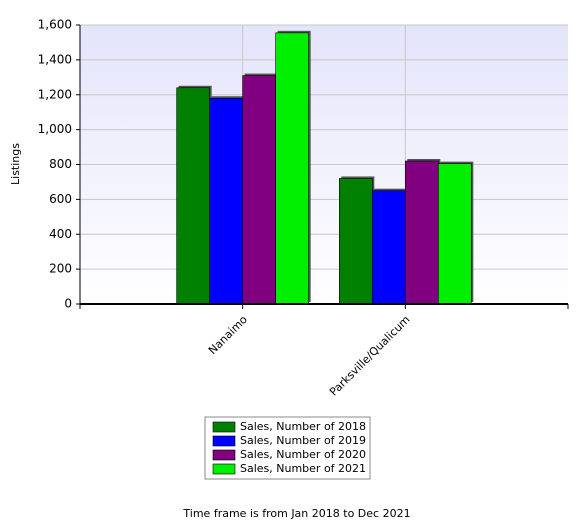  What do you see at coordinates (55, 25) in the screenshot?
I see `y-tick-label: 1,600` at bounding box center [55, 25].